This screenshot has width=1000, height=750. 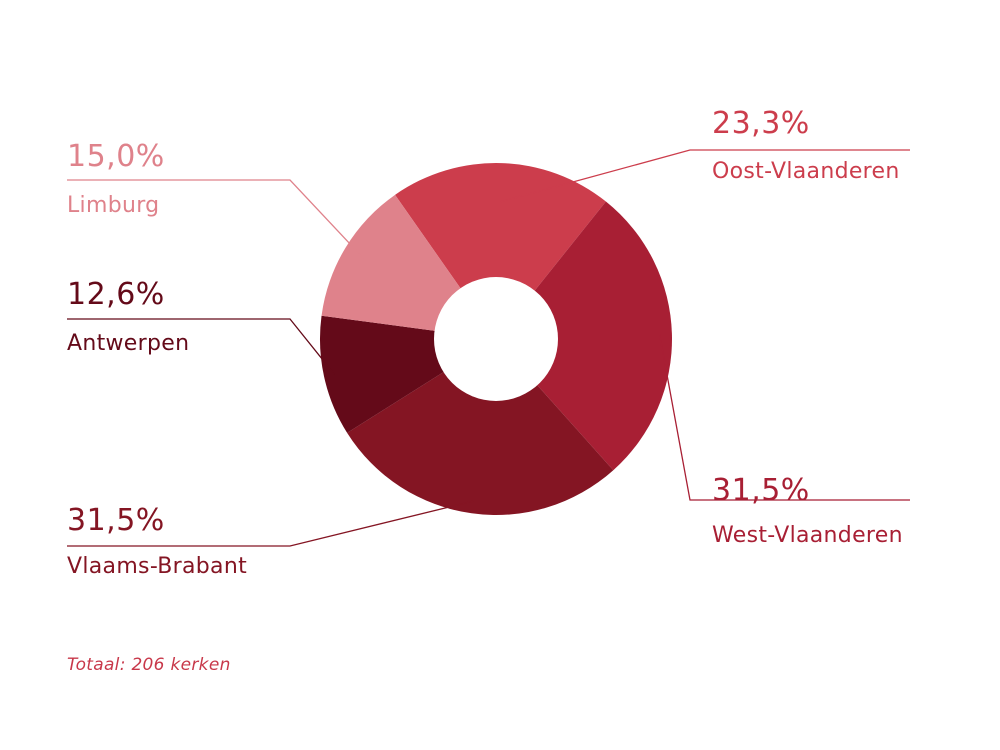 I want to click on donut-slice-vlaams-brabant, so click(x=480, y=427).